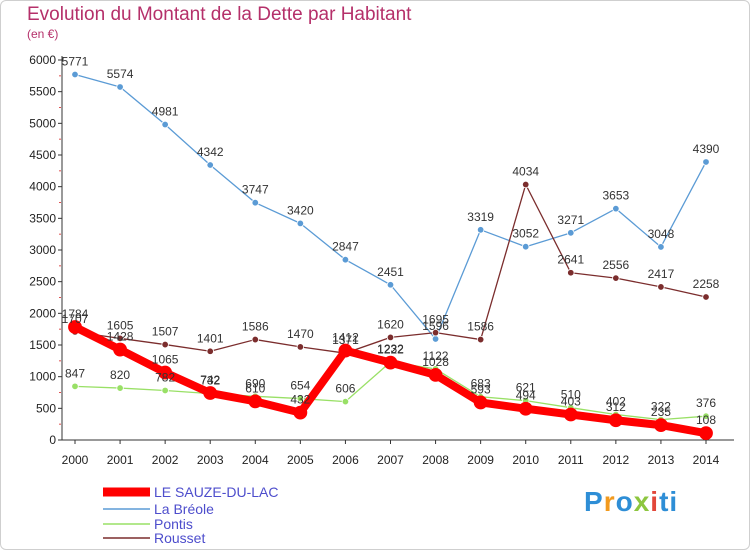  I want to click on data-label: 742, so click(210, 380).